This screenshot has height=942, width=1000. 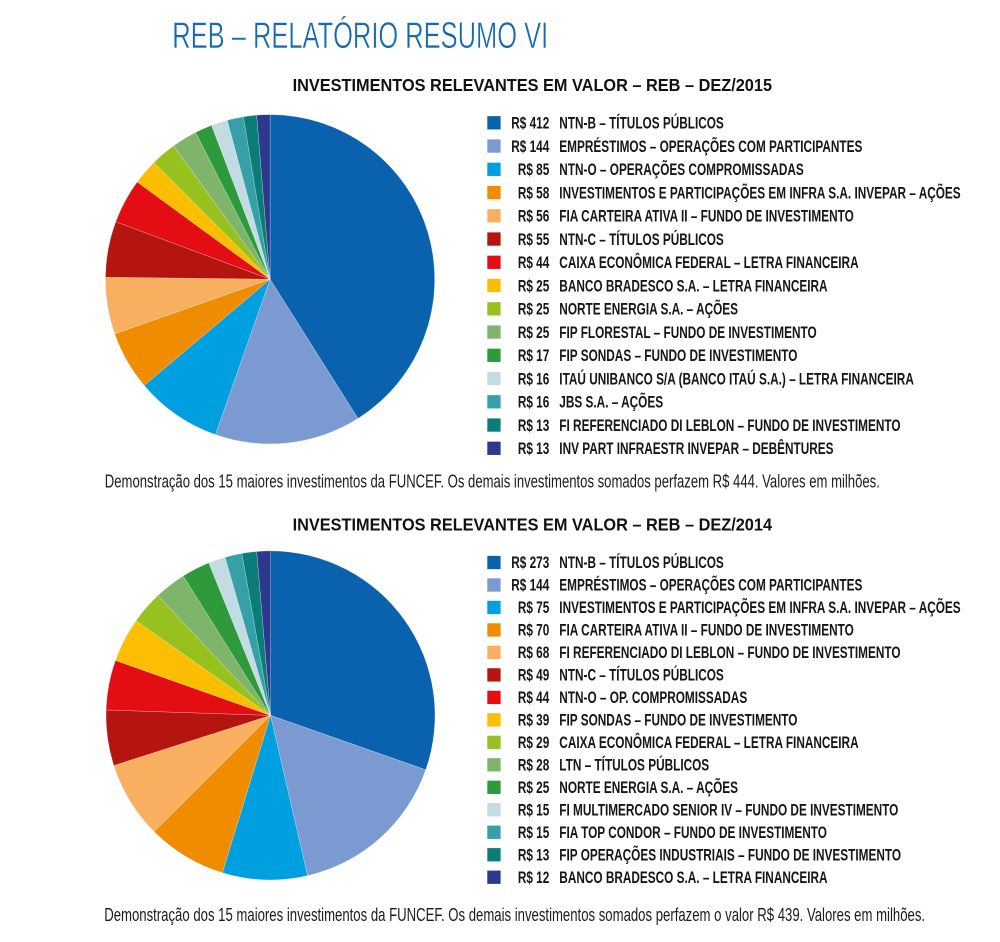 I want to click on svg-text:FIP FLORESTAL – FUNDO DE INVES: FIP FLORESTAL – FUNDO DE INVESTIMENTO, so click(x=687, y=333).